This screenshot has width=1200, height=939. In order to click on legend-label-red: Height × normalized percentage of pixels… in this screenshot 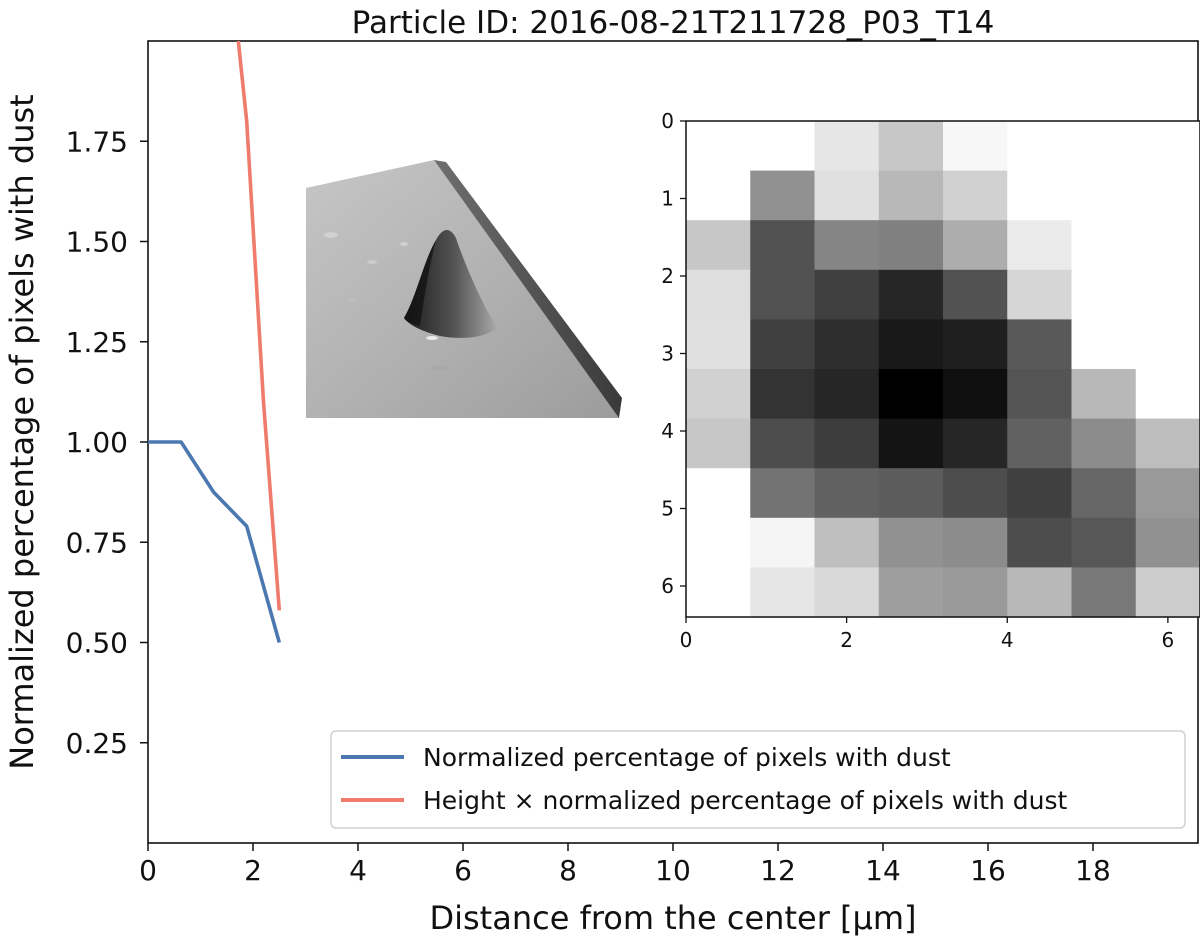, I will do `click(745, 800)`.